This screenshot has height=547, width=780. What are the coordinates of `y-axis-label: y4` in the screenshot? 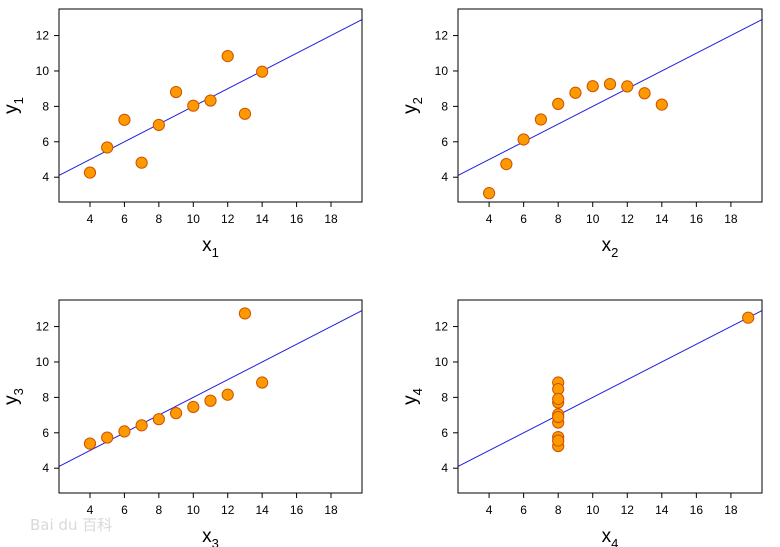 It's located at (412, 396).